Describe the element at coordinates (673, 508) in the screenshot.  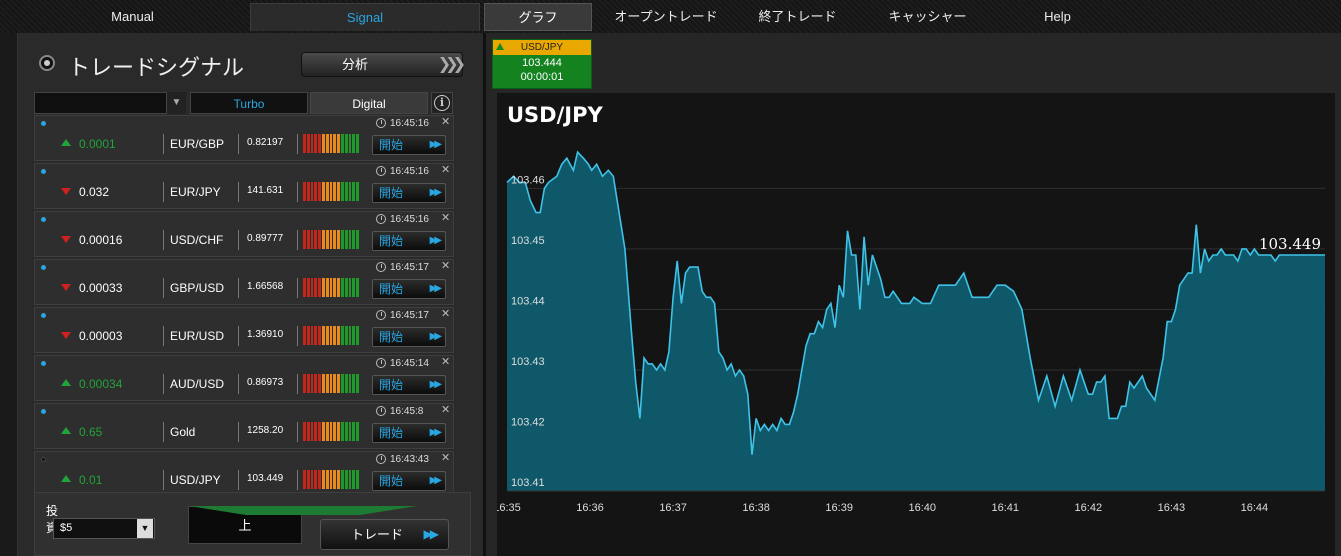
I see `x-tick-label: 16:37` at that location.